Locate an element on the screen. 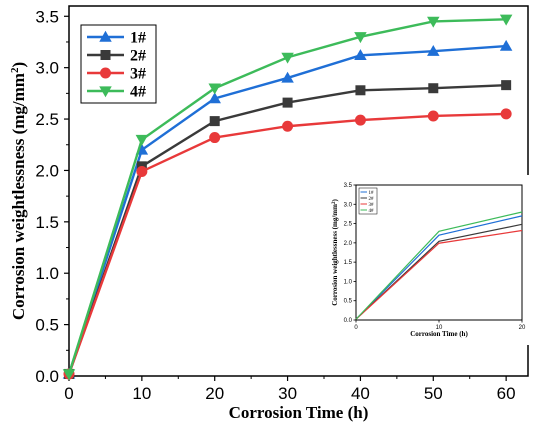 This screenshot has width=550, height=427. legend-label: 1# is located at coordinates (138, 38).